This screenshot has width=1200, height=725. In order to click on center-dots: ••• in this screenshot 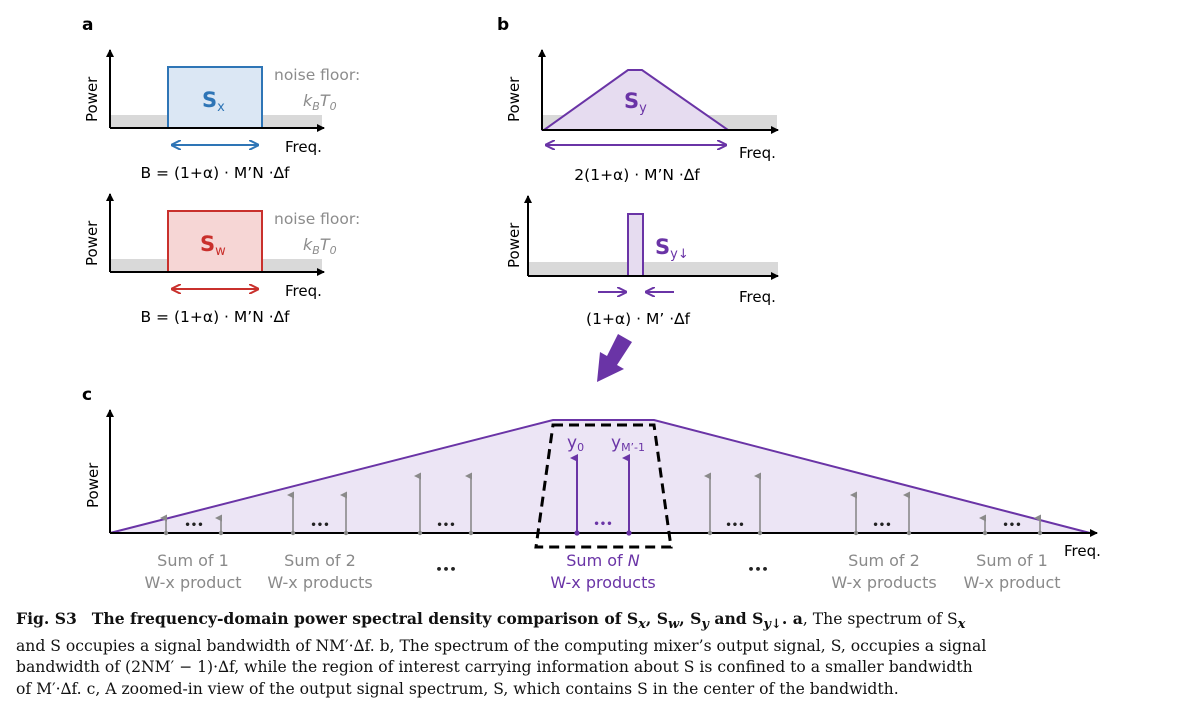, I will do `click(602, 524)`.